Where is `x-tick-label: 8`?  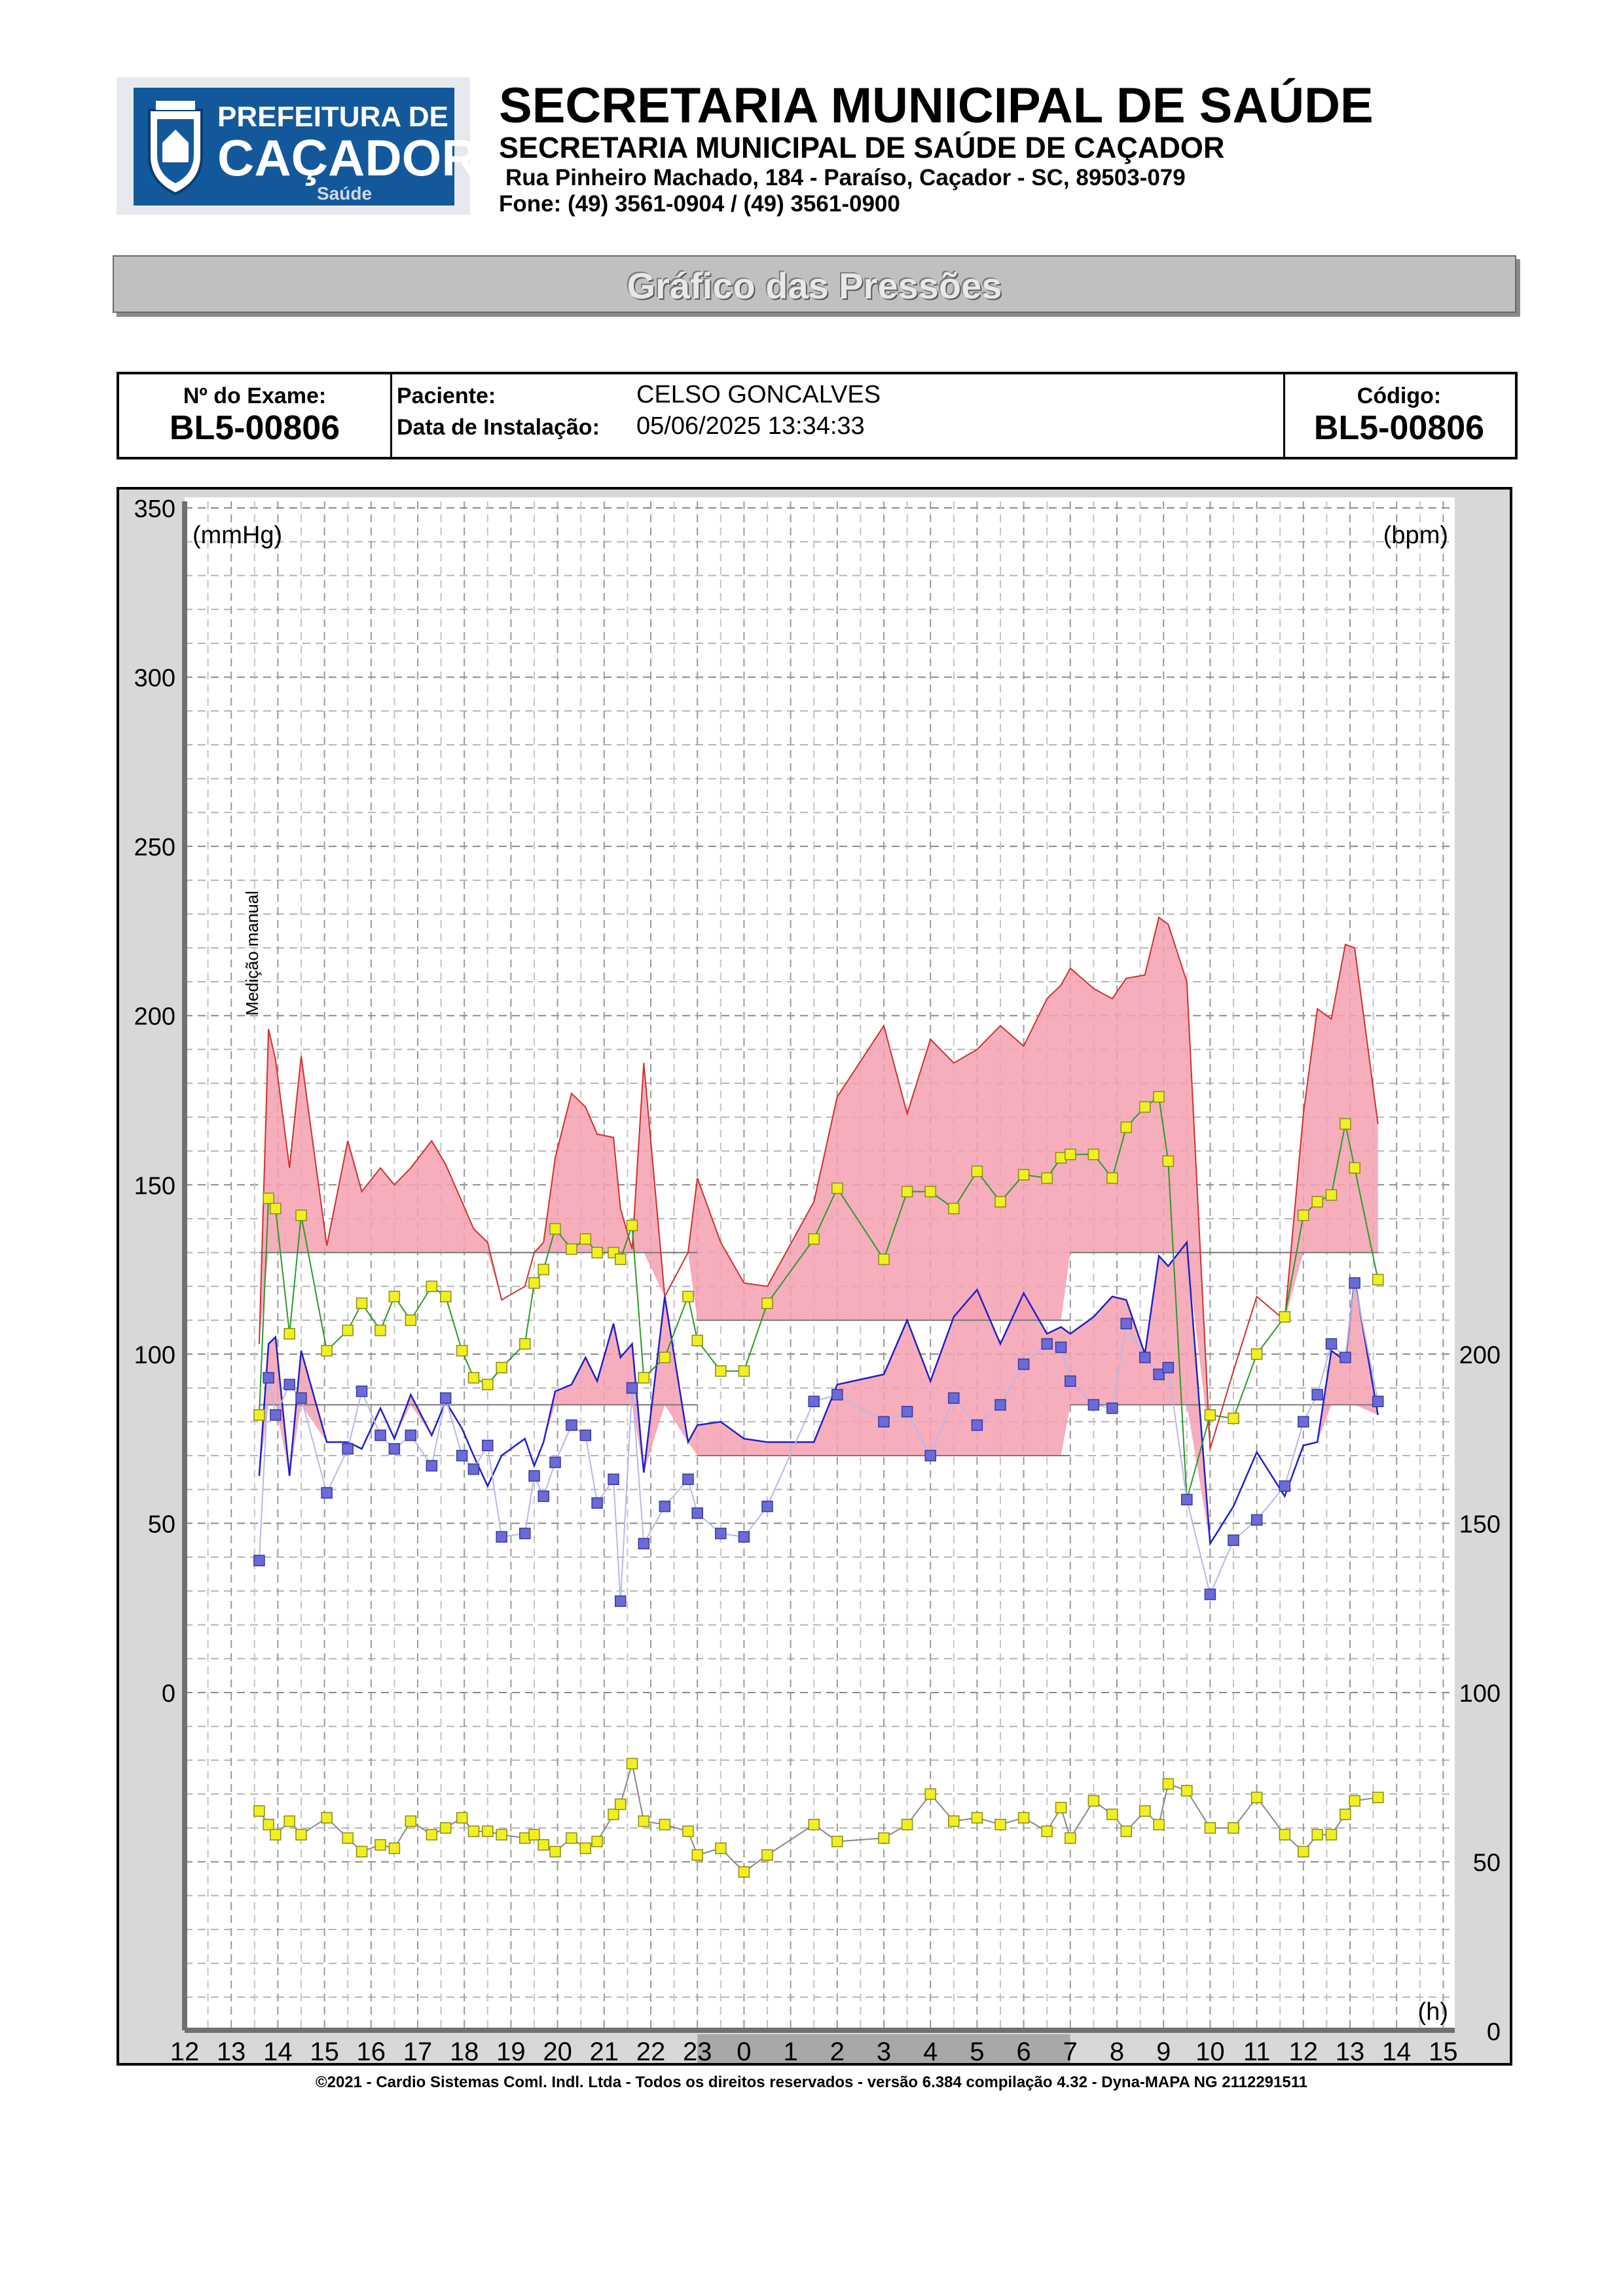
x-tick-label: 8 is located at coordinates (1117, 2050).